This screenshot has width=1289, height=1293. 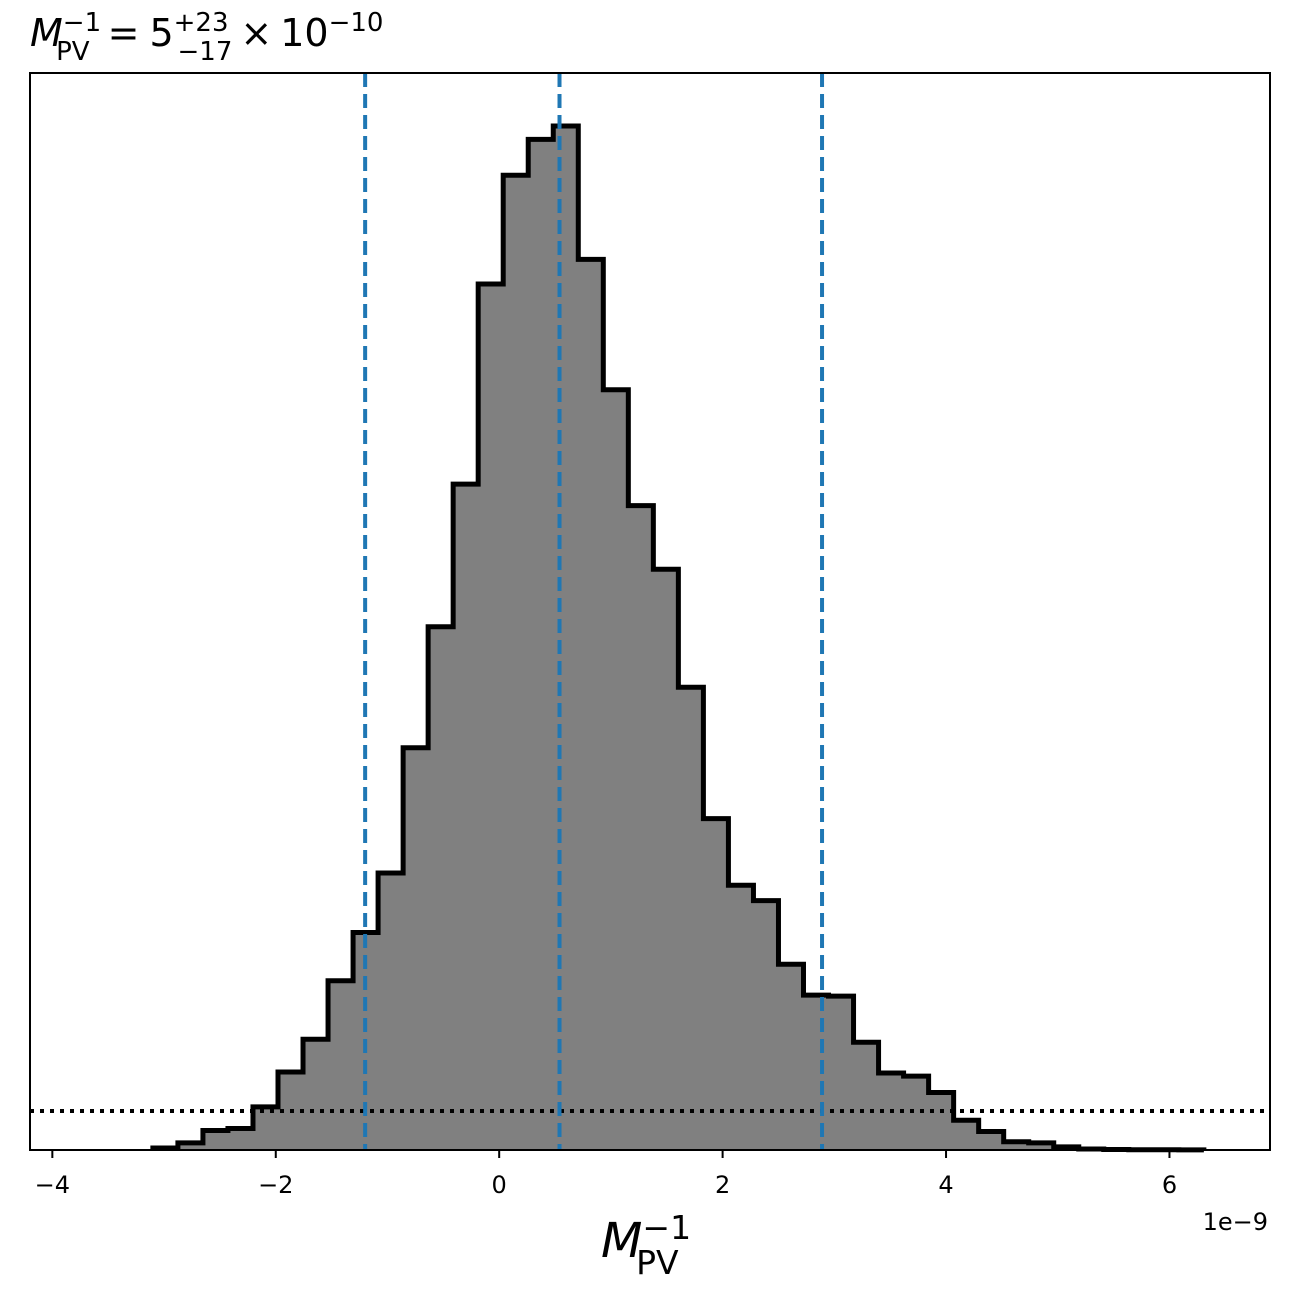 What do you see at coordinates (52, 1185) in the screenshot?
I see `x-tick-label: −4` at bounding box center [52, 1185].